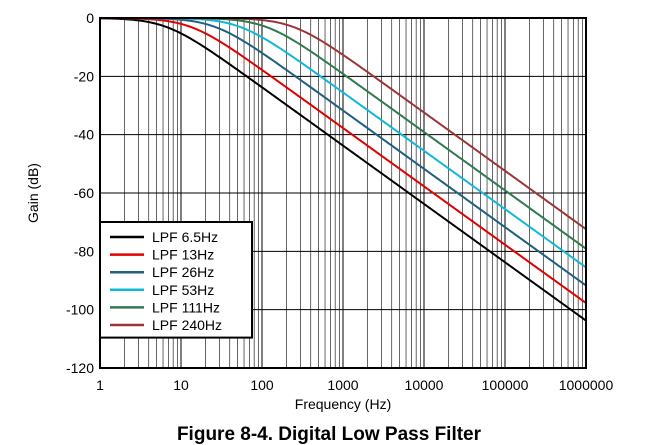 This screenshot has height=445, width=658. What do you see at coordinates (183, 272) in the screenshot?
I see `legend-label: LPF 26Hz` at bounding box center [183, 272].